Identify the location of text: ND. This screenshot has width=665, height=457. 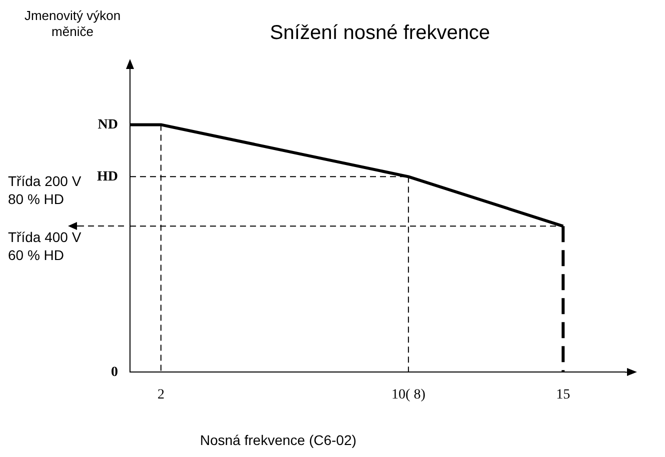
(108, 124).